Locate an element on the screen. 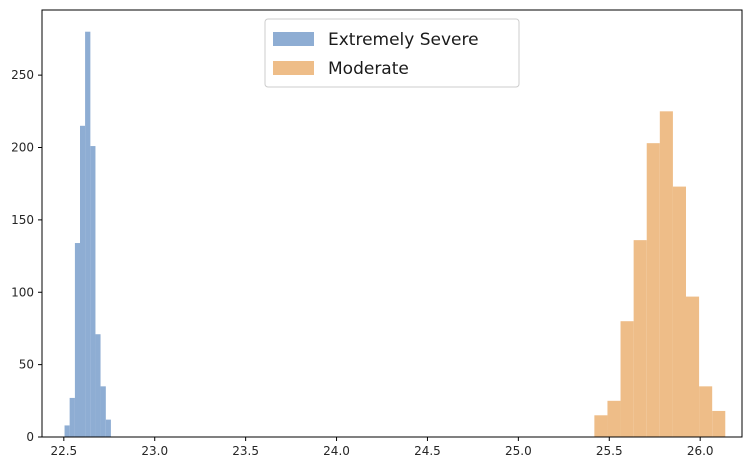 The height and width of the screenshot is (470, 755). legend-box is located at coordinates (392, 53).